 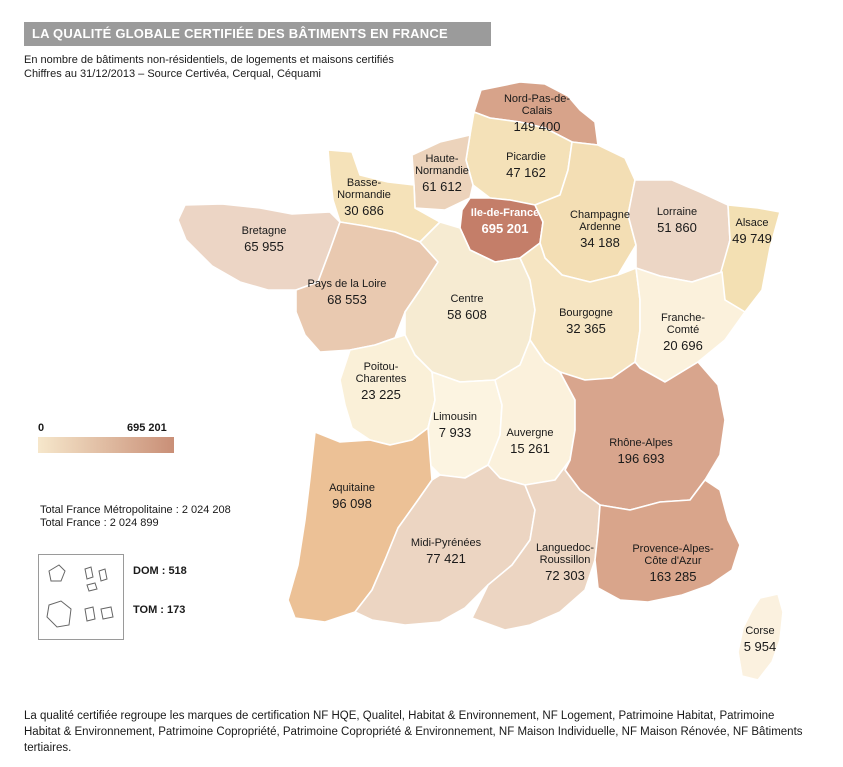 I want to click on region-value-auvergne: 15 261, so click(x=530, y=448).